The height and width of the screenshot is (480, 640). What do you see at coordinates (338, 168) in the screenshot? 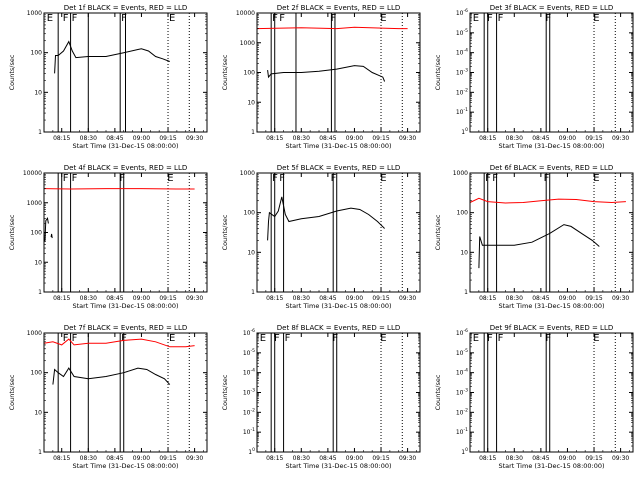
I see `panel-title: Det 5f BLACK = Events, RED = LLD` at bounding box center [338, 168].